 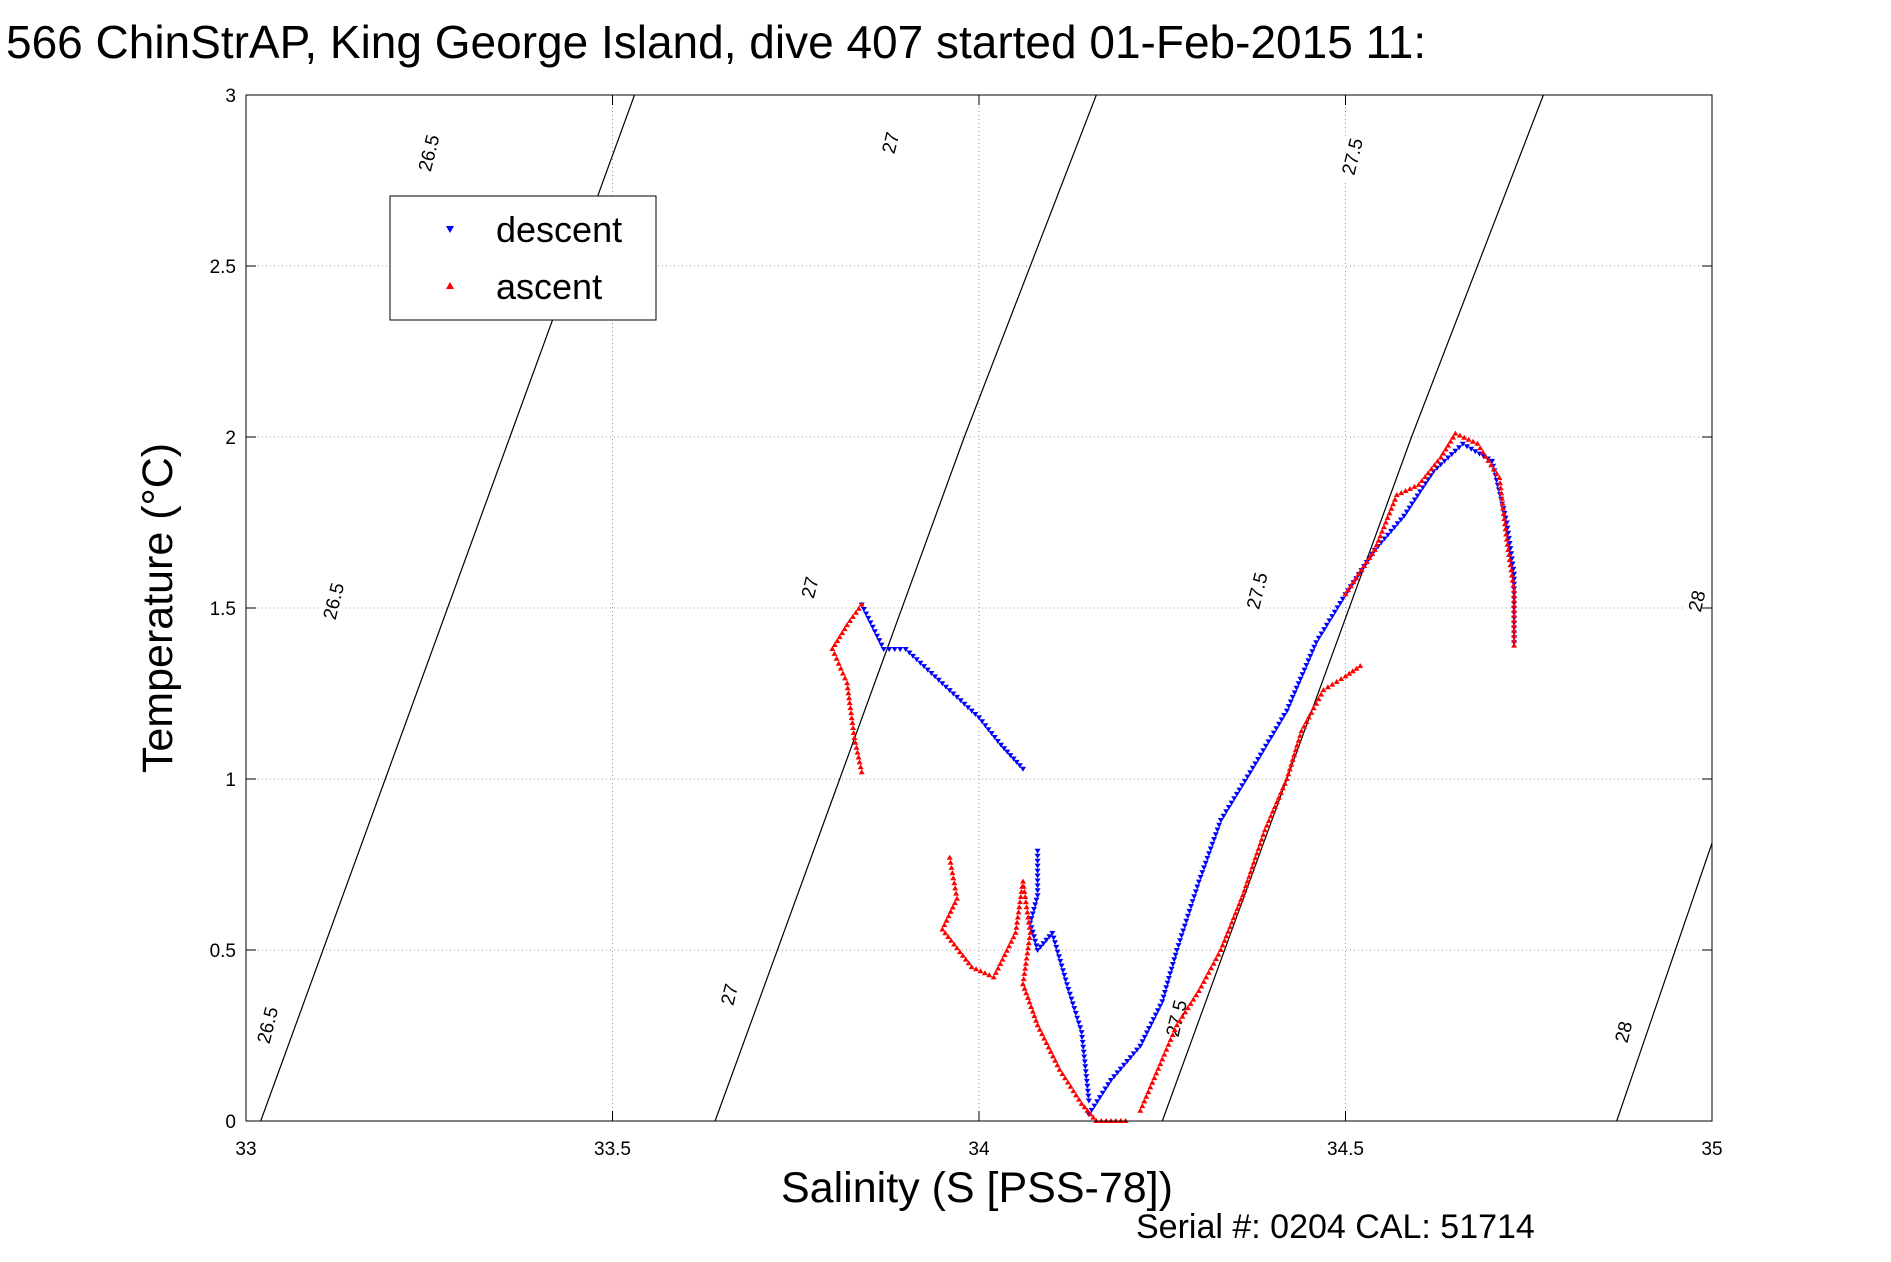 I want to click on x-tick-label: 34, so click(x=979, y=1149).